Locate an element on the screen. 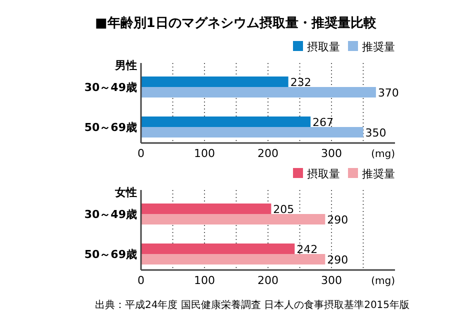 The height and width of the screenshot is (323, 470). data-label: 205 is located at coordinates (283, 209).